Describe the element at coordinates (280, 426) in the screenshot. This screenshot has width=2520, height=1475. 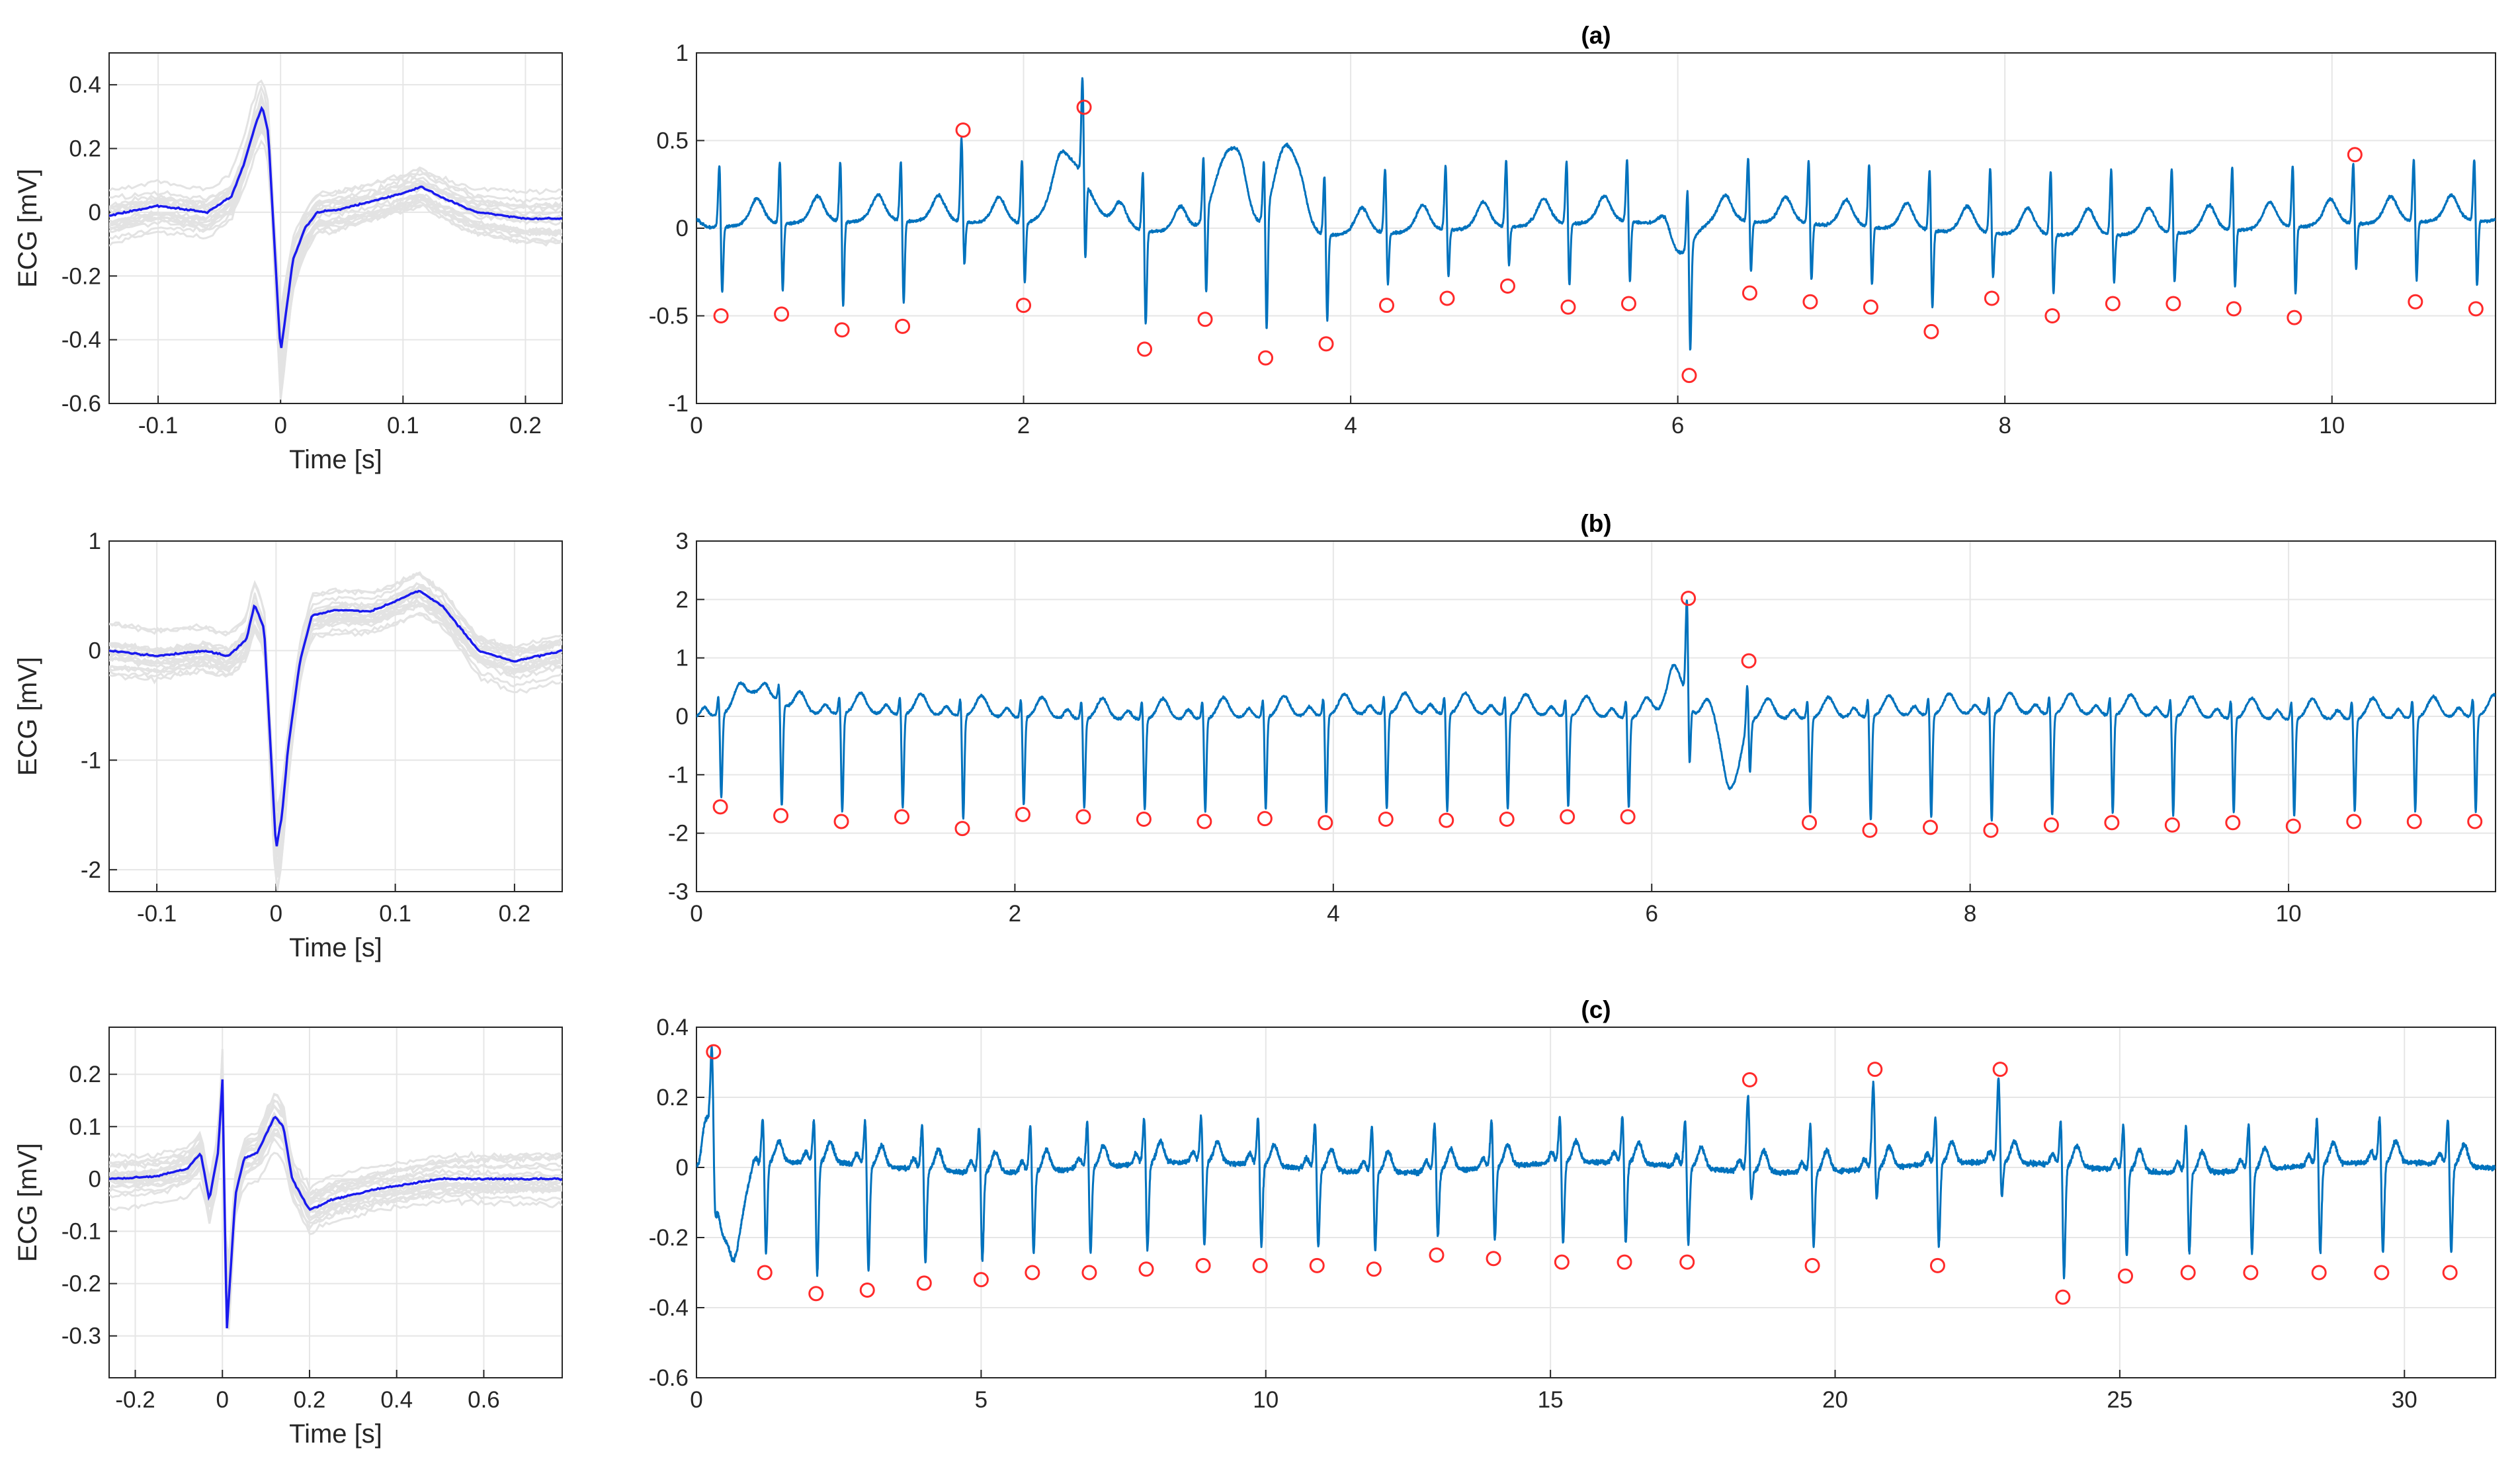
I see `x-tick-label: 0` at that location.